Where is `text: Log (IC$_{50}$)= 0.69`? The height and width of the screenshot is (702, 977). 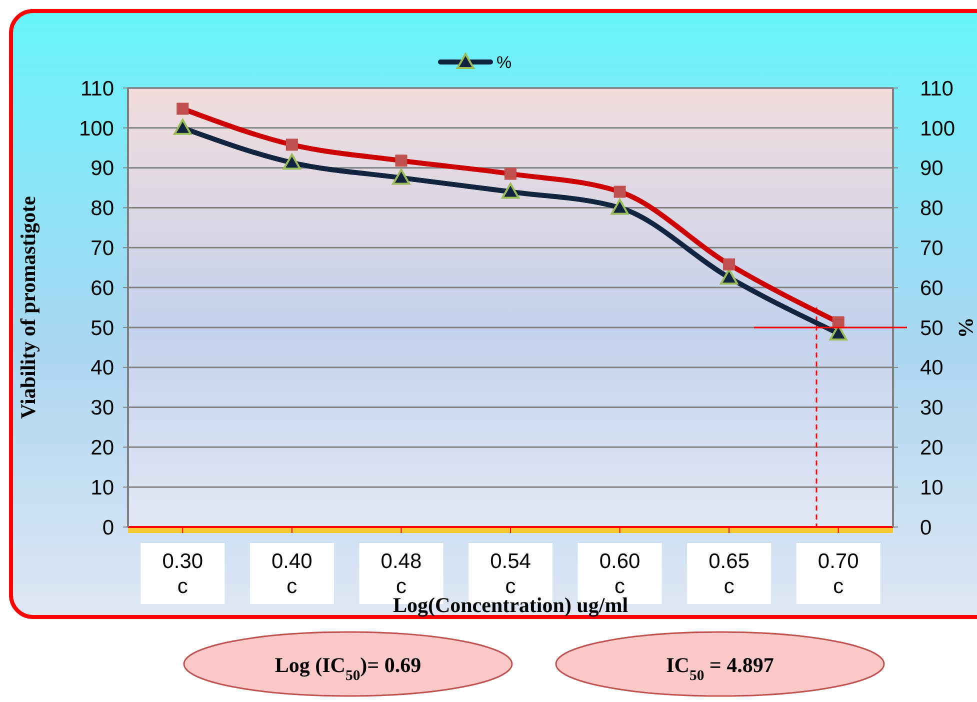
text: Log (IC$_{50}$)= 0.69 is located at coordinates (348, 668).